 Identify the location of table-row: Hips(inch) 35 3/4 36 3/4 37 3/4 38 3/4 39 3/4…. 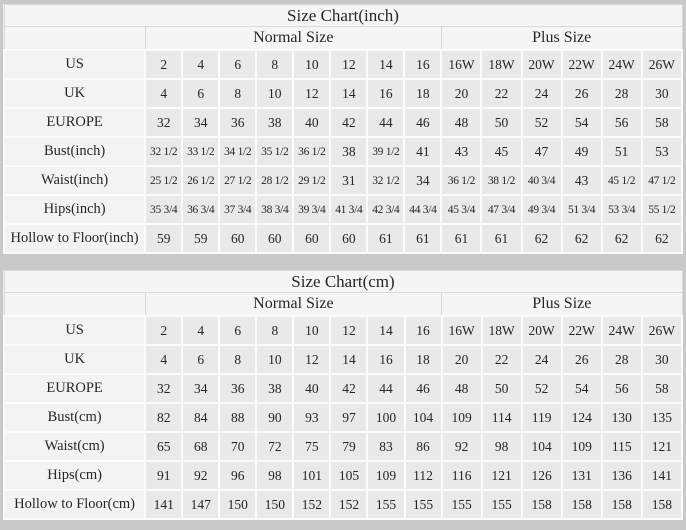
(343, 209).